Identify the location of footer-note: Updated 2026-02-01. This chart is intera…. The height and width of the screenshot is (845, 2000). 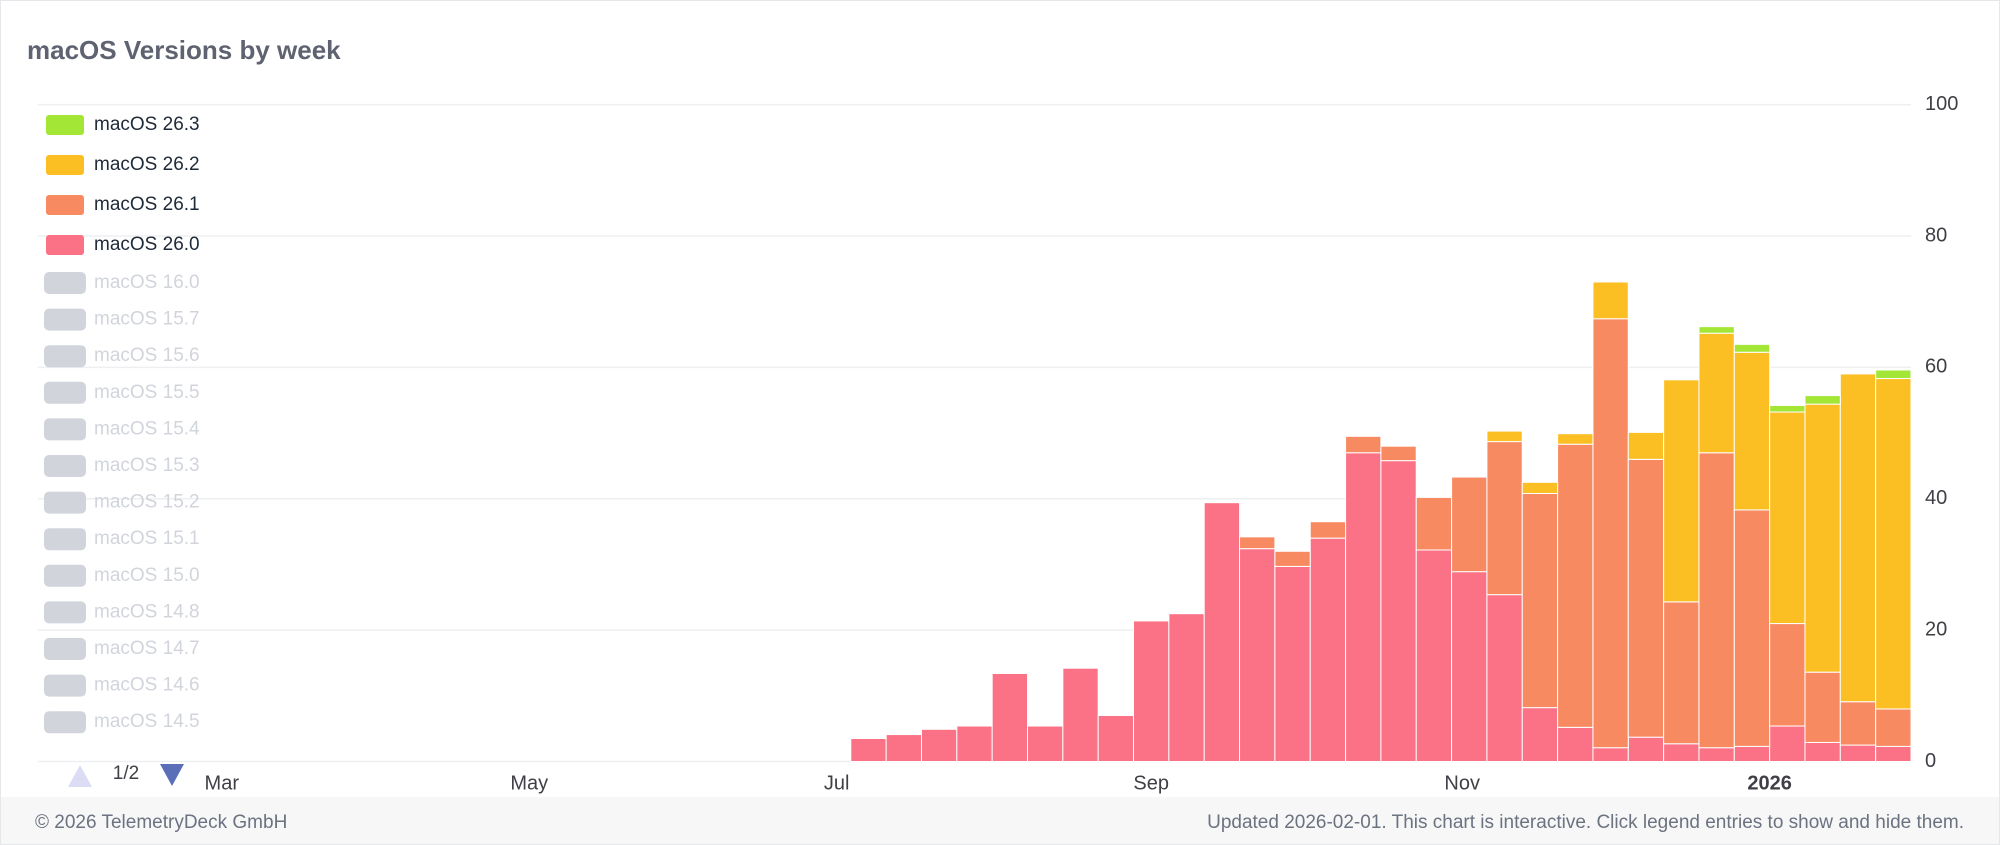
(1585, 822).